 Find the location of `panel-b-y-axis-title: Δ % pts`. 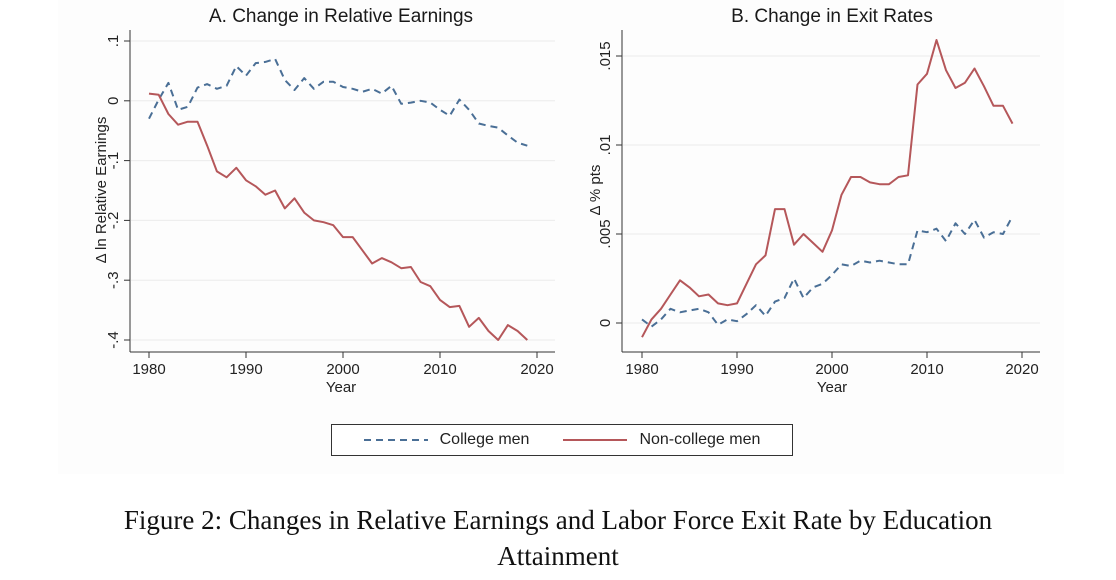

panel-b-y-axis-title: Δ % pts is located at coordinates (595, 190).